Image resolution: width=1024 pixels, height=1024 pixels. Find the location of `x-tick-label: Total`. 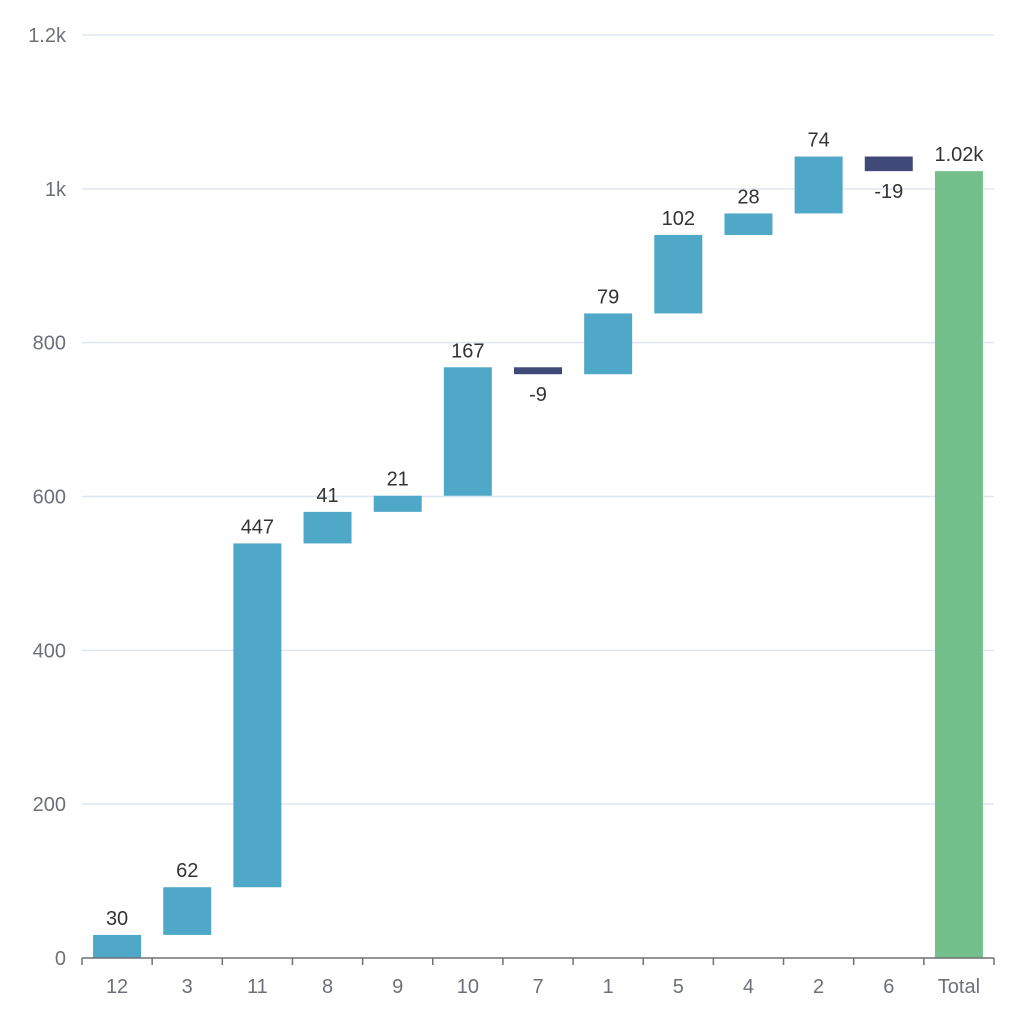

x-tick-label: Total is located at coordinates (959, 987).